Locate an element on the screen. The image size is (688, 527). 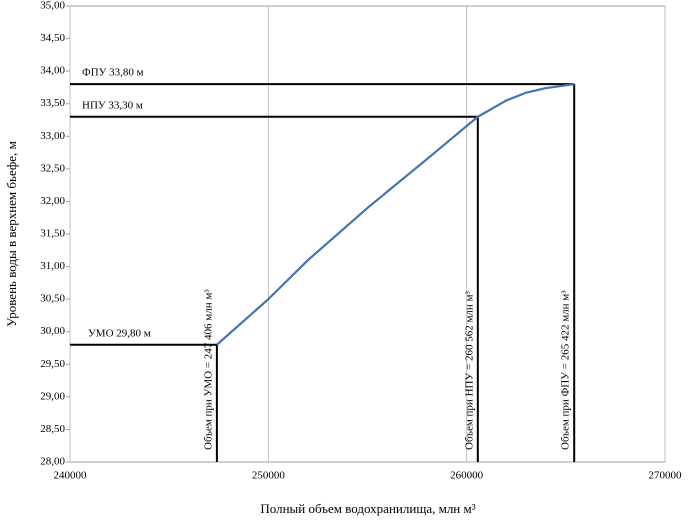
y-tick-label: 29,00 is located at coordinates (52, 396).